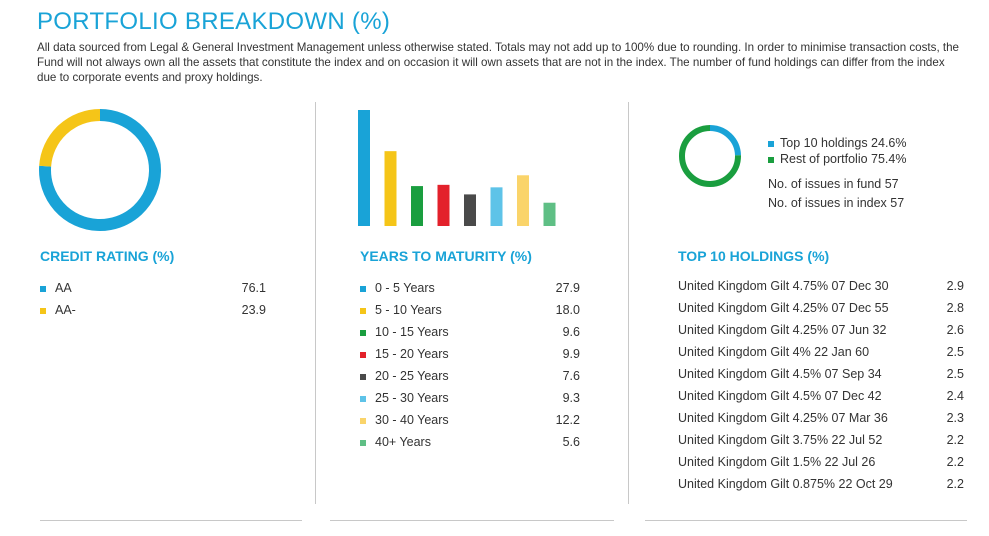 The image size is (989, 536). Describe the element at coordinates (470, 443) in the screenshot. I see `maturity-legend-row: 40+ Years 5.6` at that location.